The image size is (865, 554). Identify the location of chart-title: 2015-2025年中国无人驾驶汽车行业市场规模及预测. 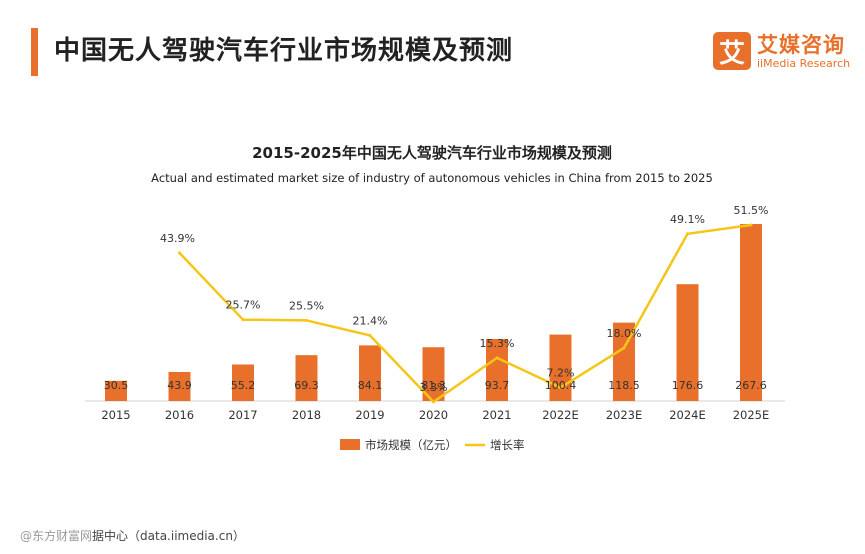
(432, 153).